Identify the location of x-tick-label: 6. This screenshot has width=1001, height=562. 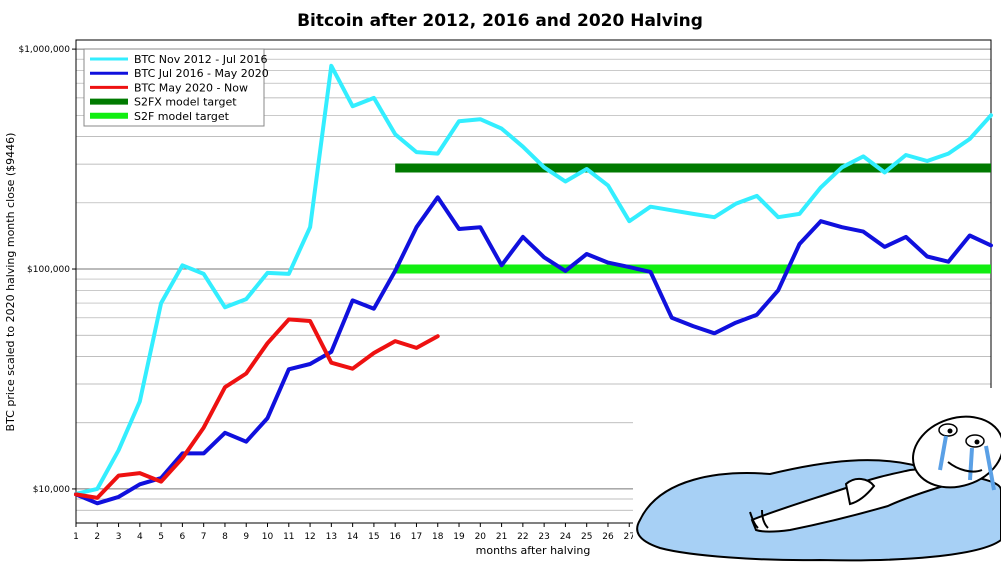
(183, 537).